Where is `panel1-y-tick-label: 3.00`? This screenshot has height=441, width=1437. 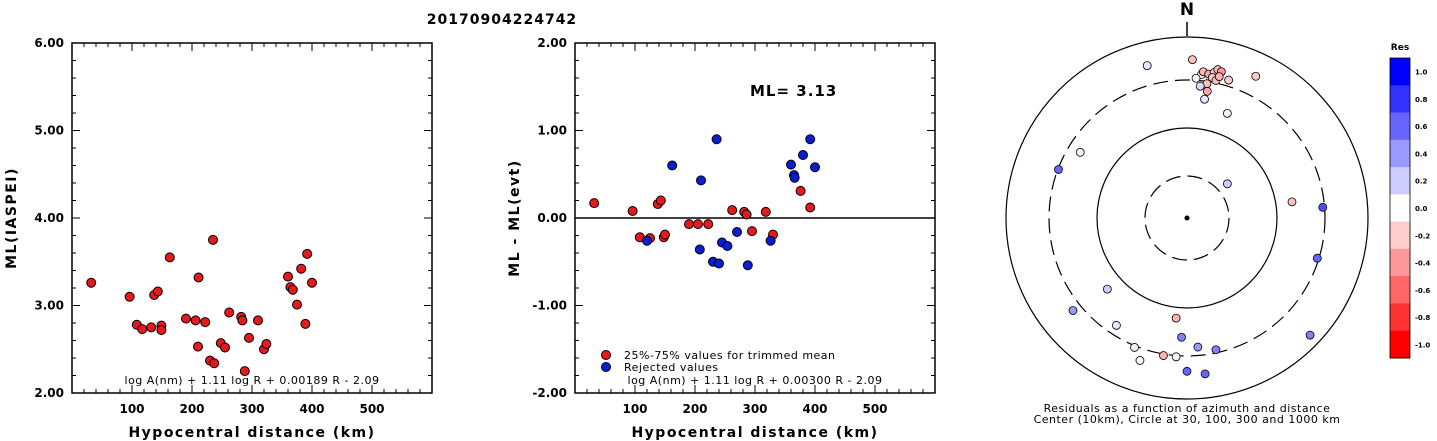 panel1-y-tick-label: 3.00 is located at coordinates (49, 306).